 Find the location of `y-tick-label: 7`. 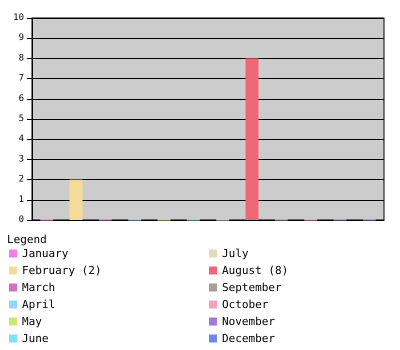

y-tick-label: 7 is located at coordinates (21, 79).